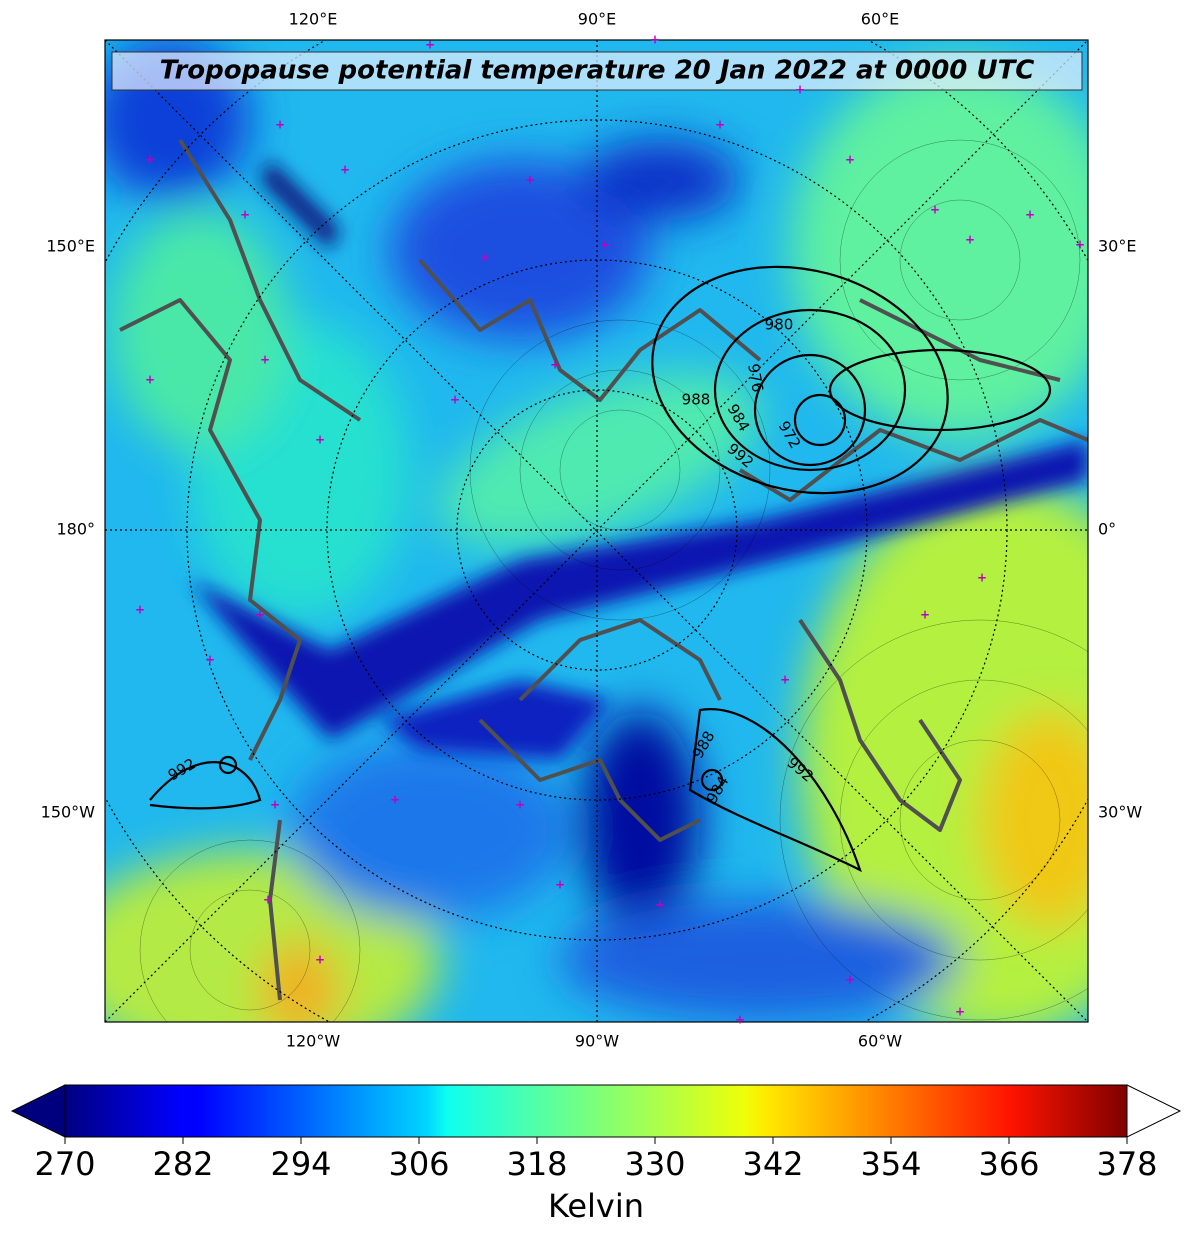  I want to click on coordinate-label: 90°E, so click(597, 19).